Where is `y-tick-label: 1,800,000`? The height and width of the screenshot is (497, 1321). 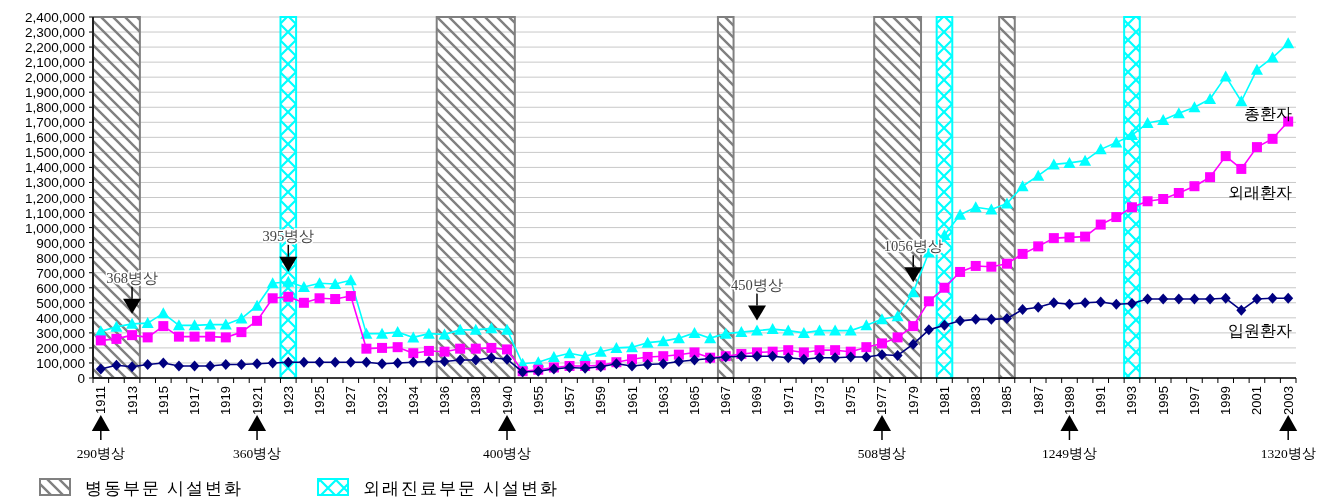 y-tick-label: 1,800,000 is located at coordinates (54, 108).